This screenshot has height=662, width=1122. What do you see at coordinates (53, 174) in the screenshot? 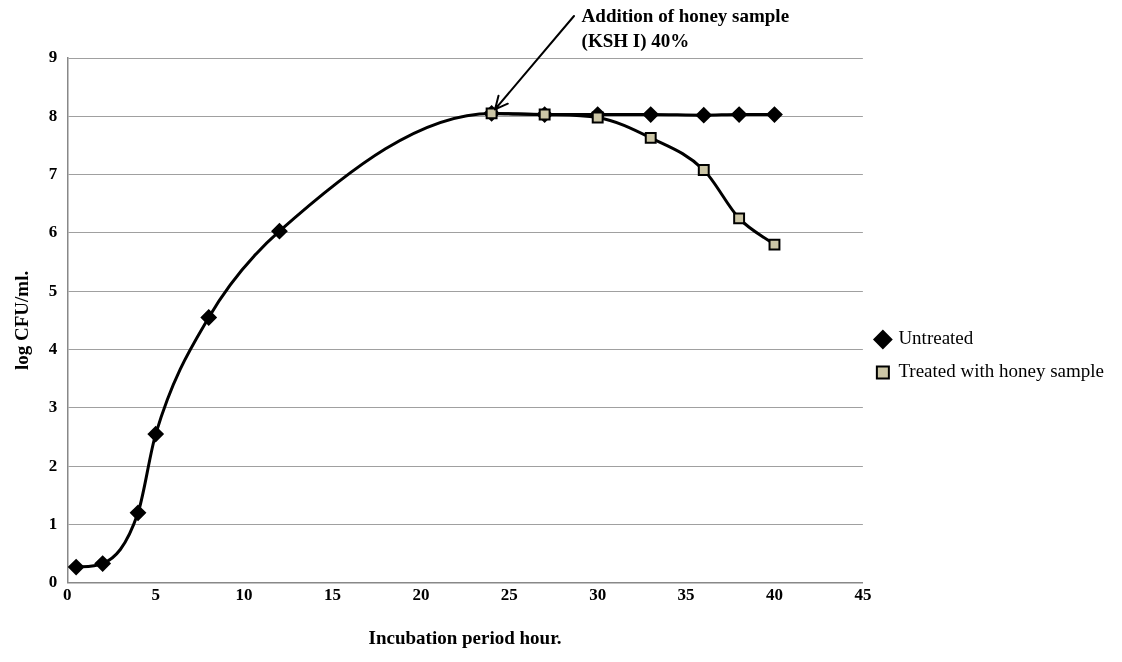
I see `y-tick-label: 7` at bounding box center [53, 174].